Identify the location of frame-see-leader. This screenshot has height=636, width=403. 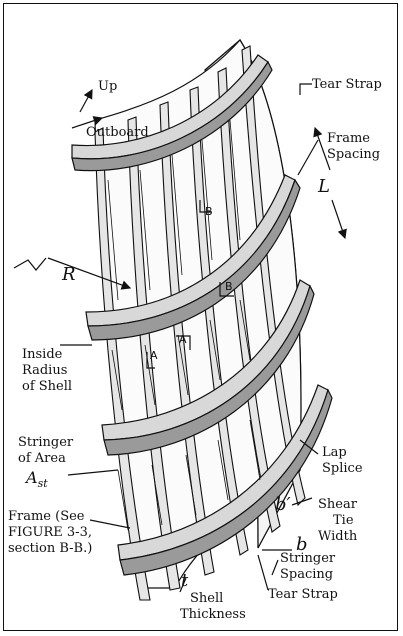
(110, 524).